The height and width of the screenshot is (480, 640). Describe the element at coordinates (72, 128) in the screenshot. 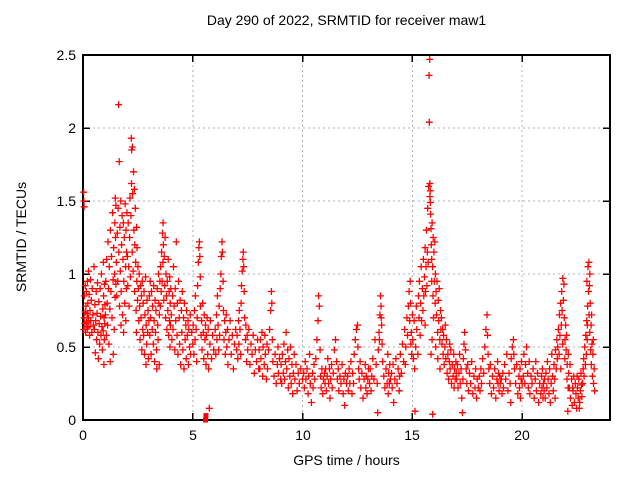

I see `y-tick-label-2: 2` at that location.